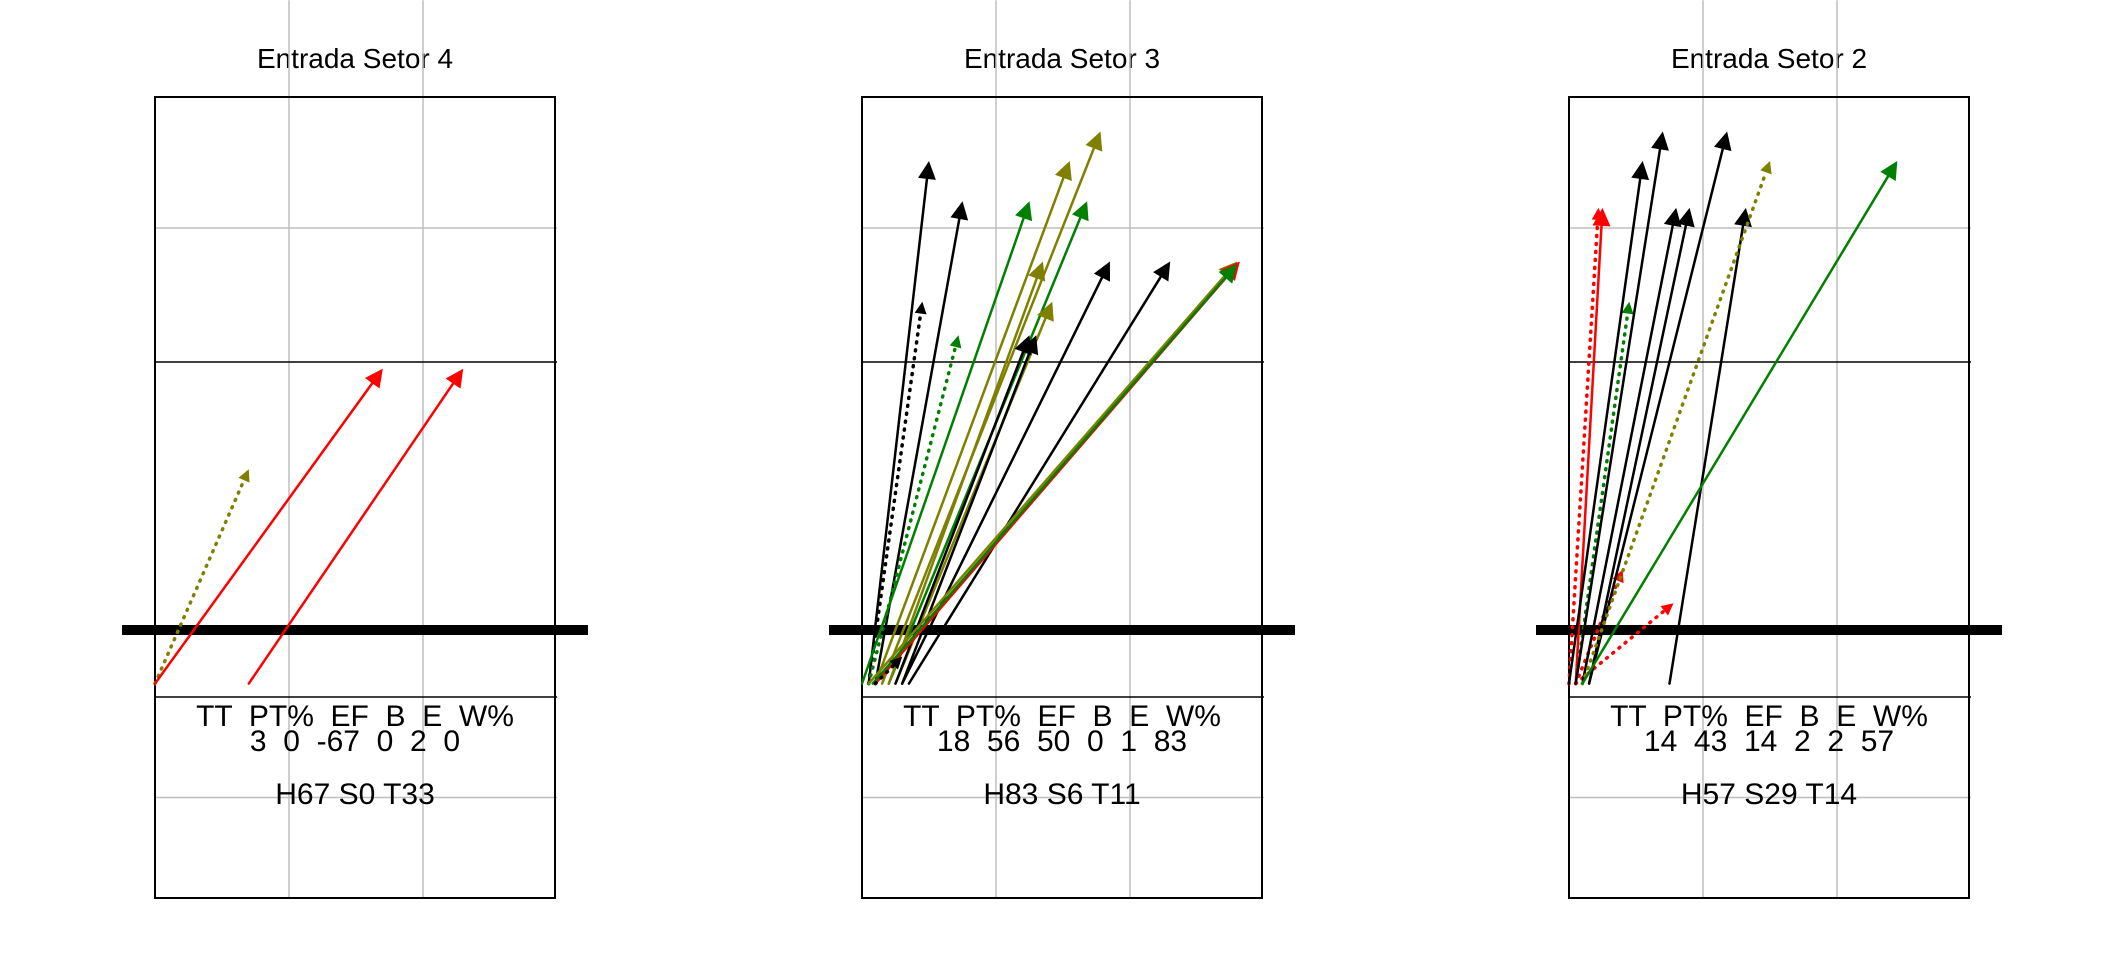 The image size is (2112, 960). What do you see at coordinates (1769, 741) in the screenshot?
I see `stats-values: 14 43 14 2 2 57` at bounding box center [1769, 741].